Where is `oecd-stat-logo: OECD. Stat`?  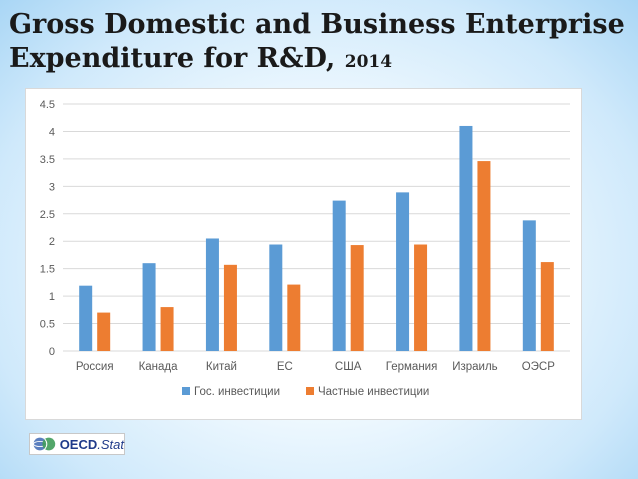 oecd-stat-logo: OECD. Stat is located at coordinates (77, 444).